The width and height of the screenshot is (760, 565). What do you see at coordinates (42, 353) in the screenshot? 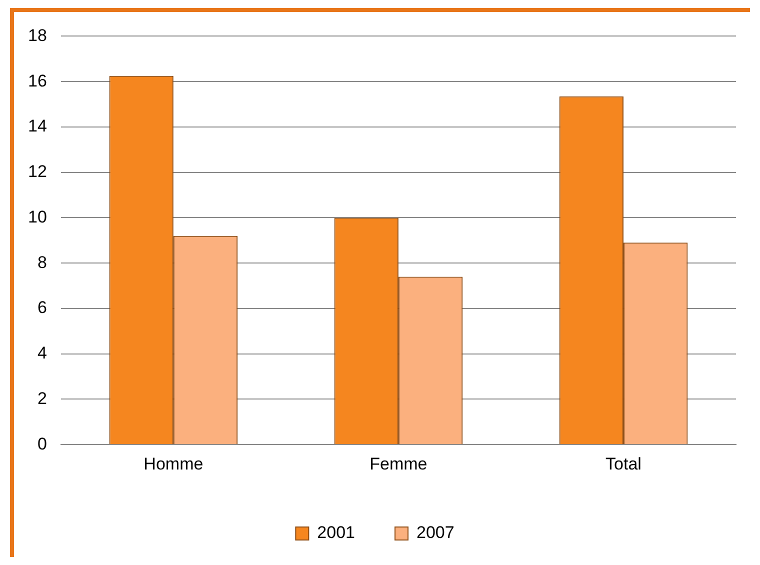
I see `y-tick-label: 4` at bounding box center [42, 353].